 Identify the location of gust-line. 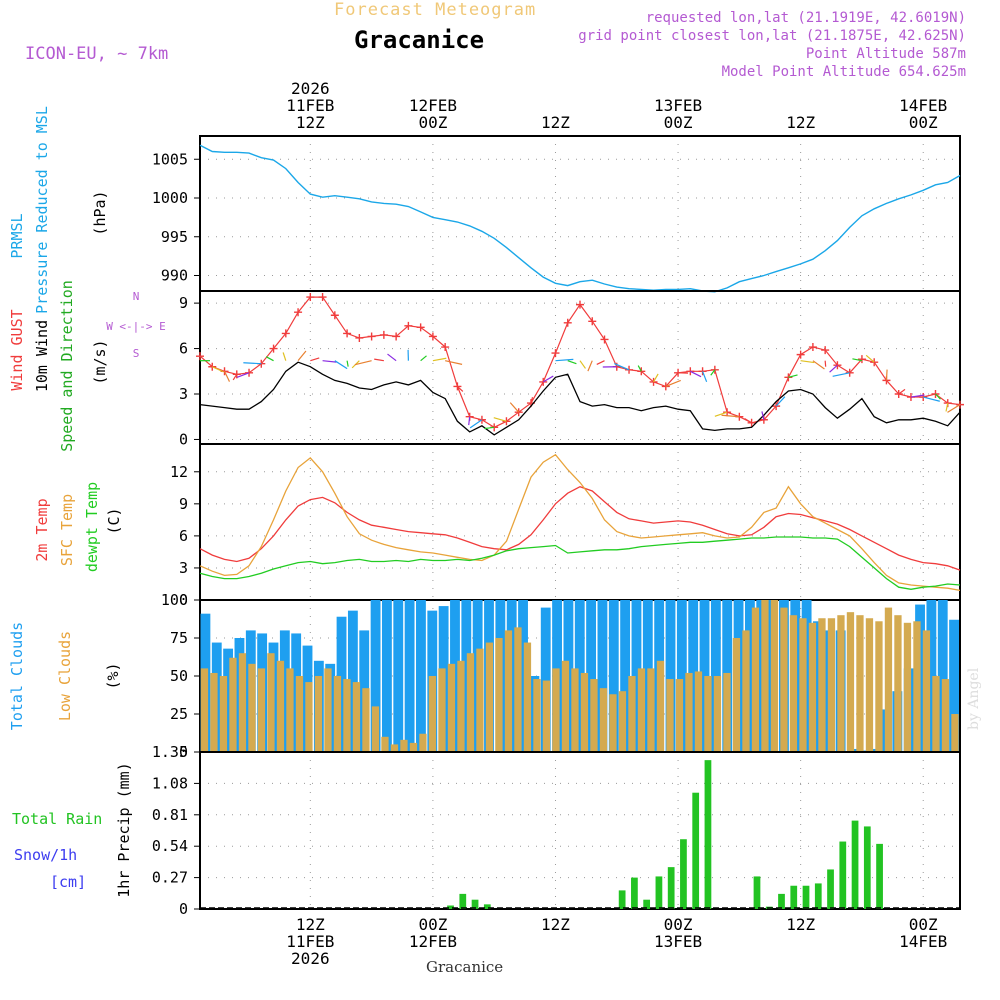
(580, 362).